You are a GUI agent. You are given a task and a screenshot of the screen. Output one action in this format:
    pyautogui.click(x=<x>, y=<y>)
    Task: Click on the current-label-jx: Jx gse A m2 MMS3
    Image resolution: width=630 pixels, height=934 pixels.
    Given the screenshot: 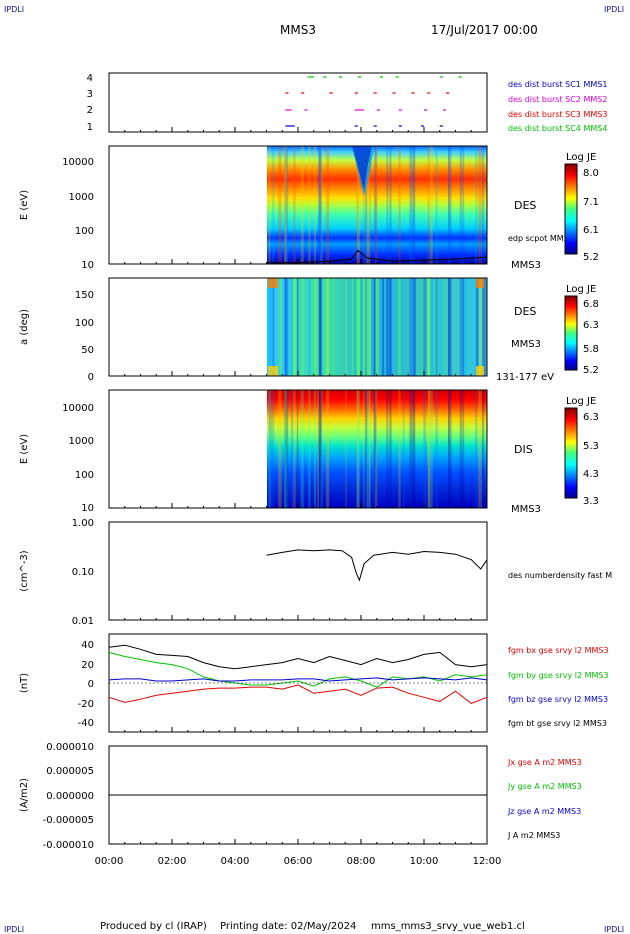 What is the action you would take?
    pyautogui.click(x=544, y=762)
    